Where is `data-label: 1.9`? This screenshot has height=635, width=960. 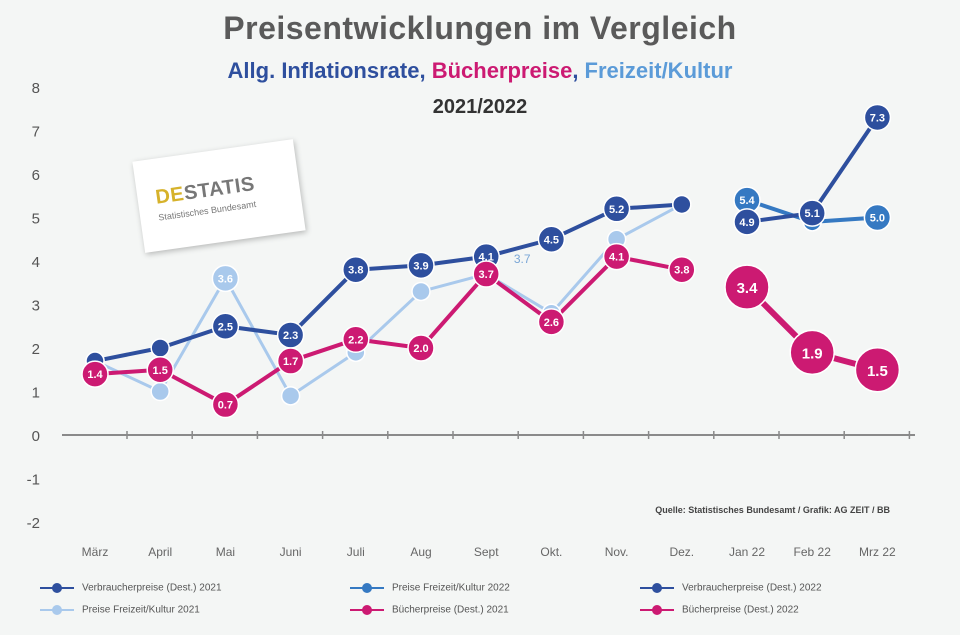
data-label: 1.9 is located at coordinates (812, 353).